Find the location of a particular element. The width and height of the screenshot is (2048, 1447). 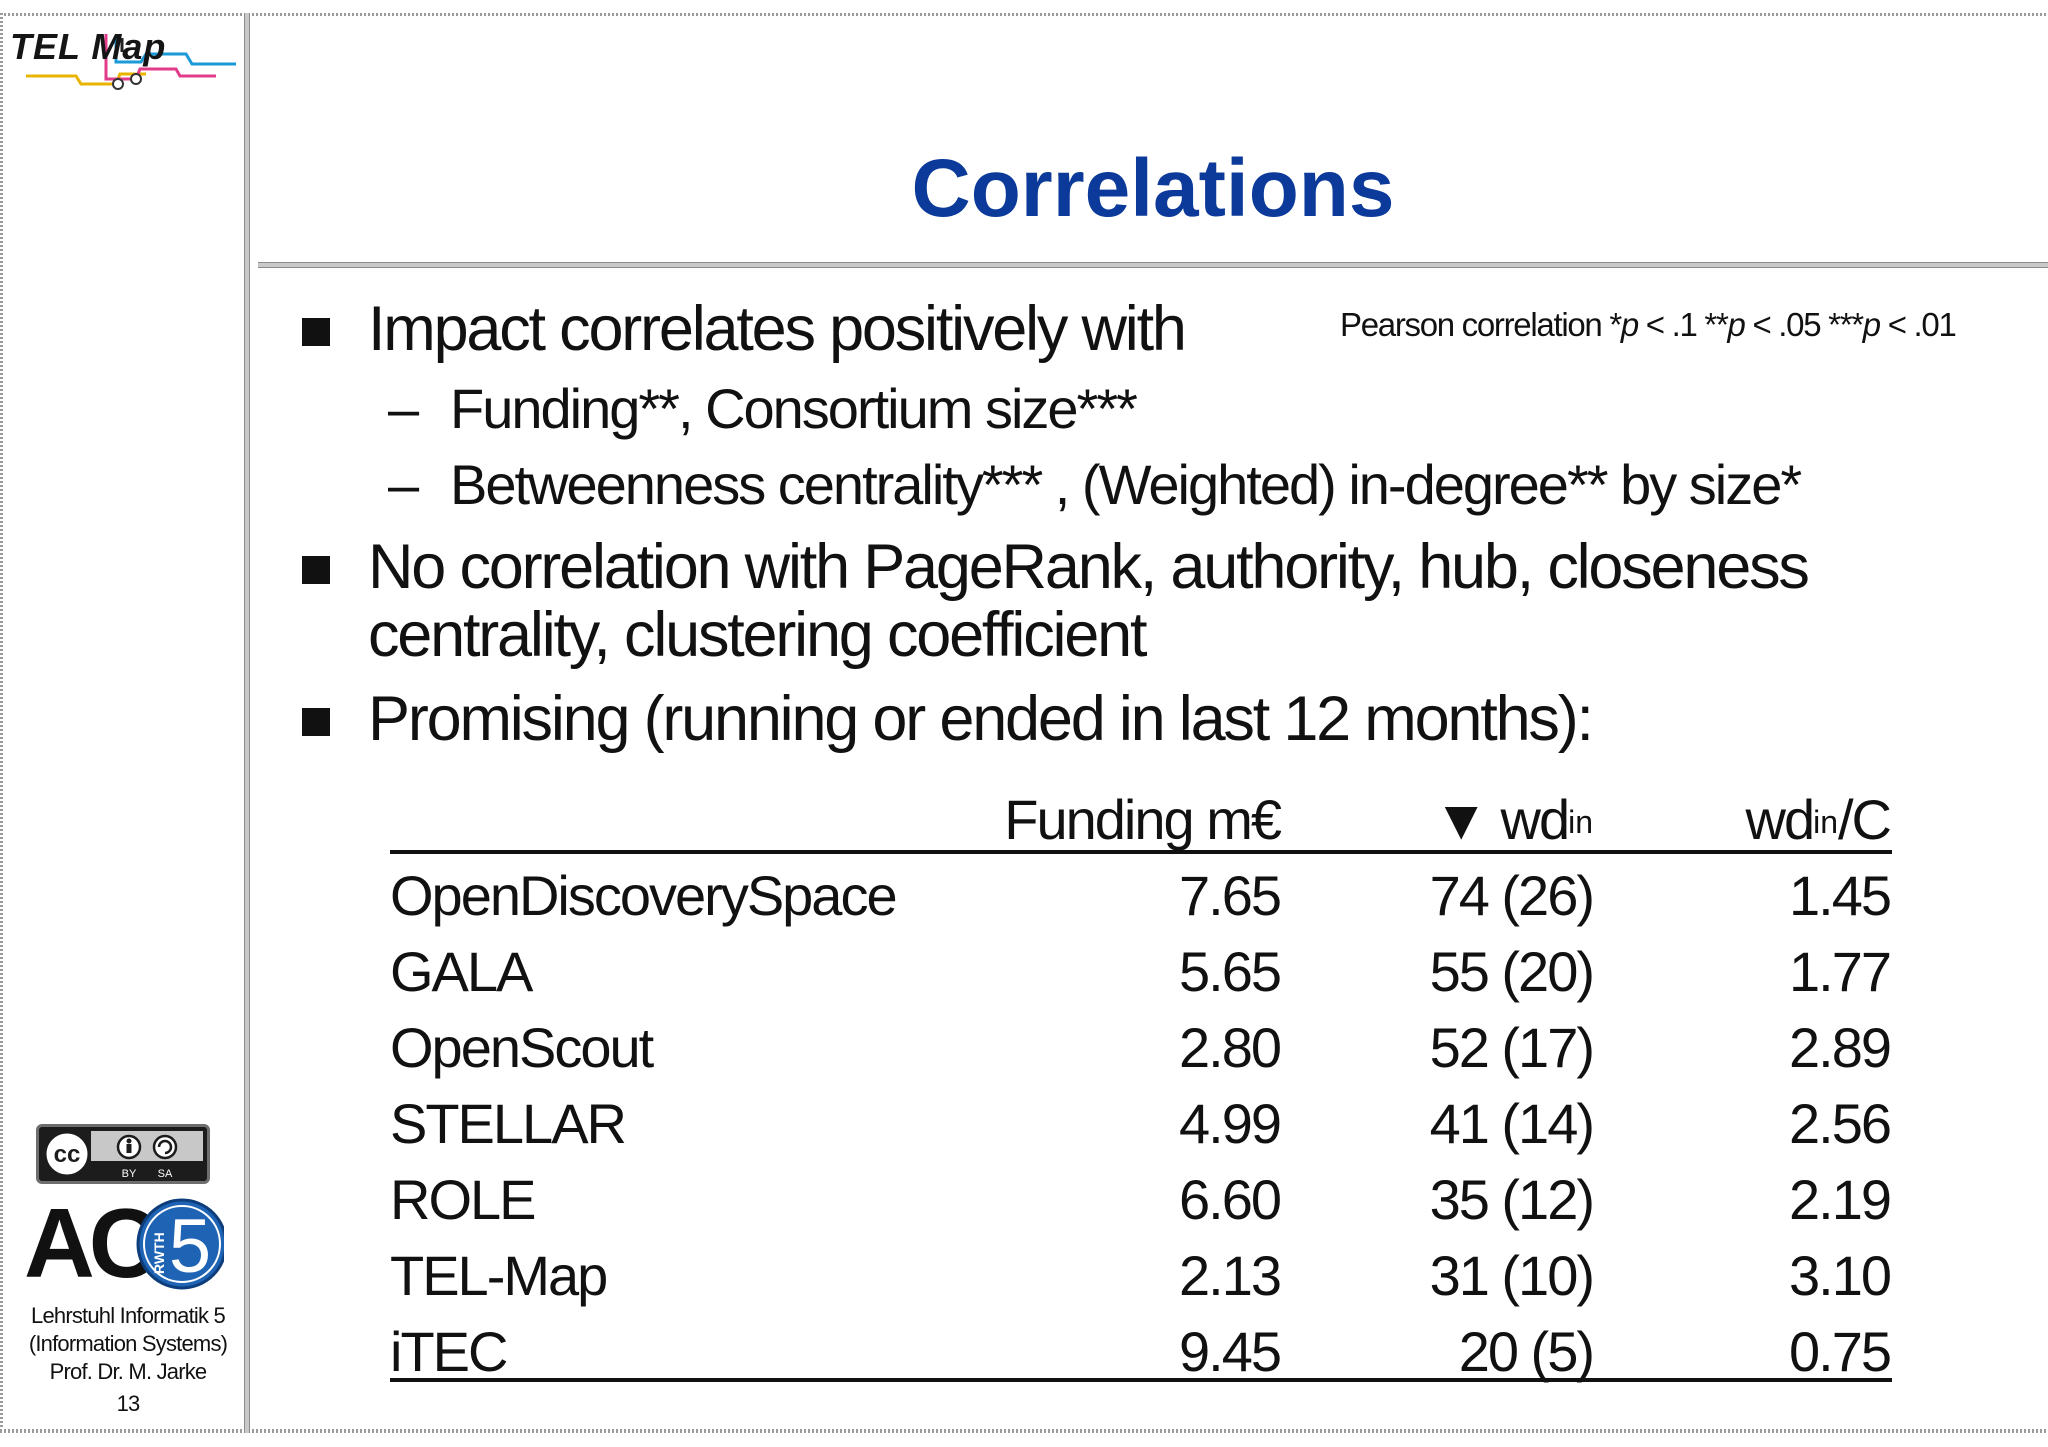

cell-project-name: STELLAR is located at coordinates (508, 1123).